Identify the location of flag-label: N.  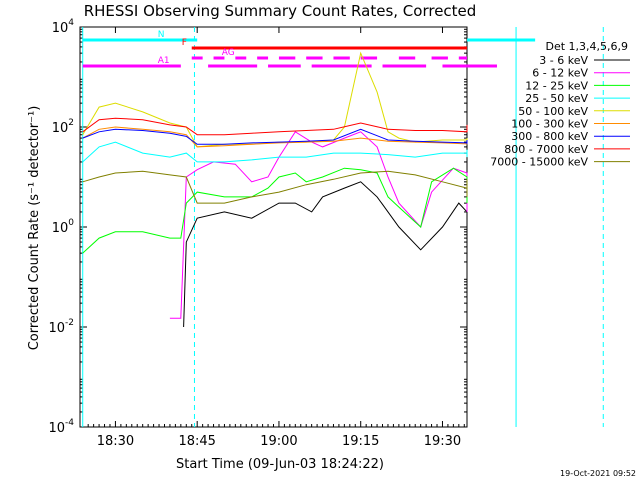
(161, 35).